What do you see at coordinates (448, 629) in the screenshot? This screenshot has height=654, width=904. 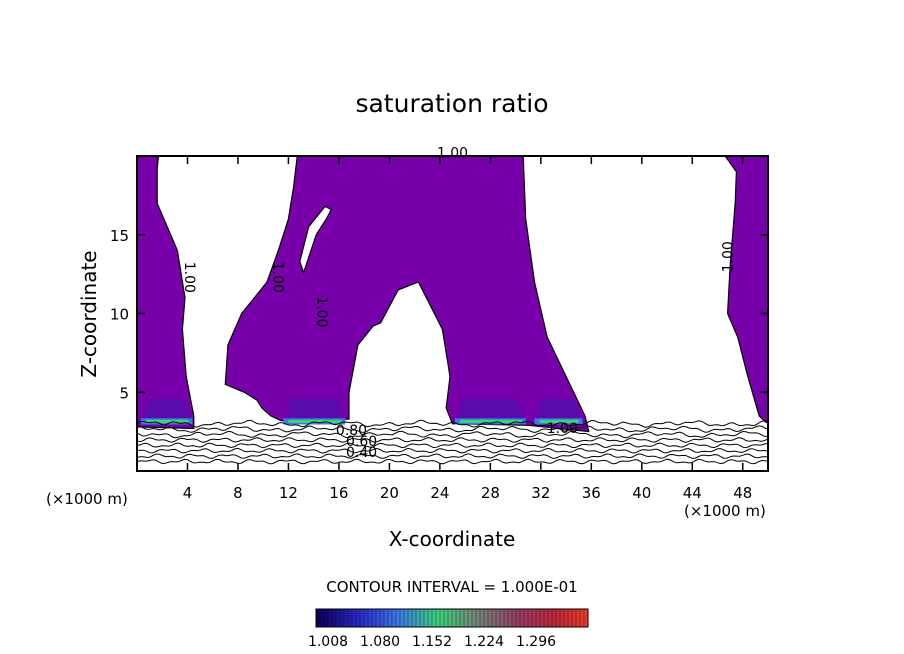 I see `colorbar: 1.008 1.080 1.152 1.224 1.296` at bounding box center [448, 629].